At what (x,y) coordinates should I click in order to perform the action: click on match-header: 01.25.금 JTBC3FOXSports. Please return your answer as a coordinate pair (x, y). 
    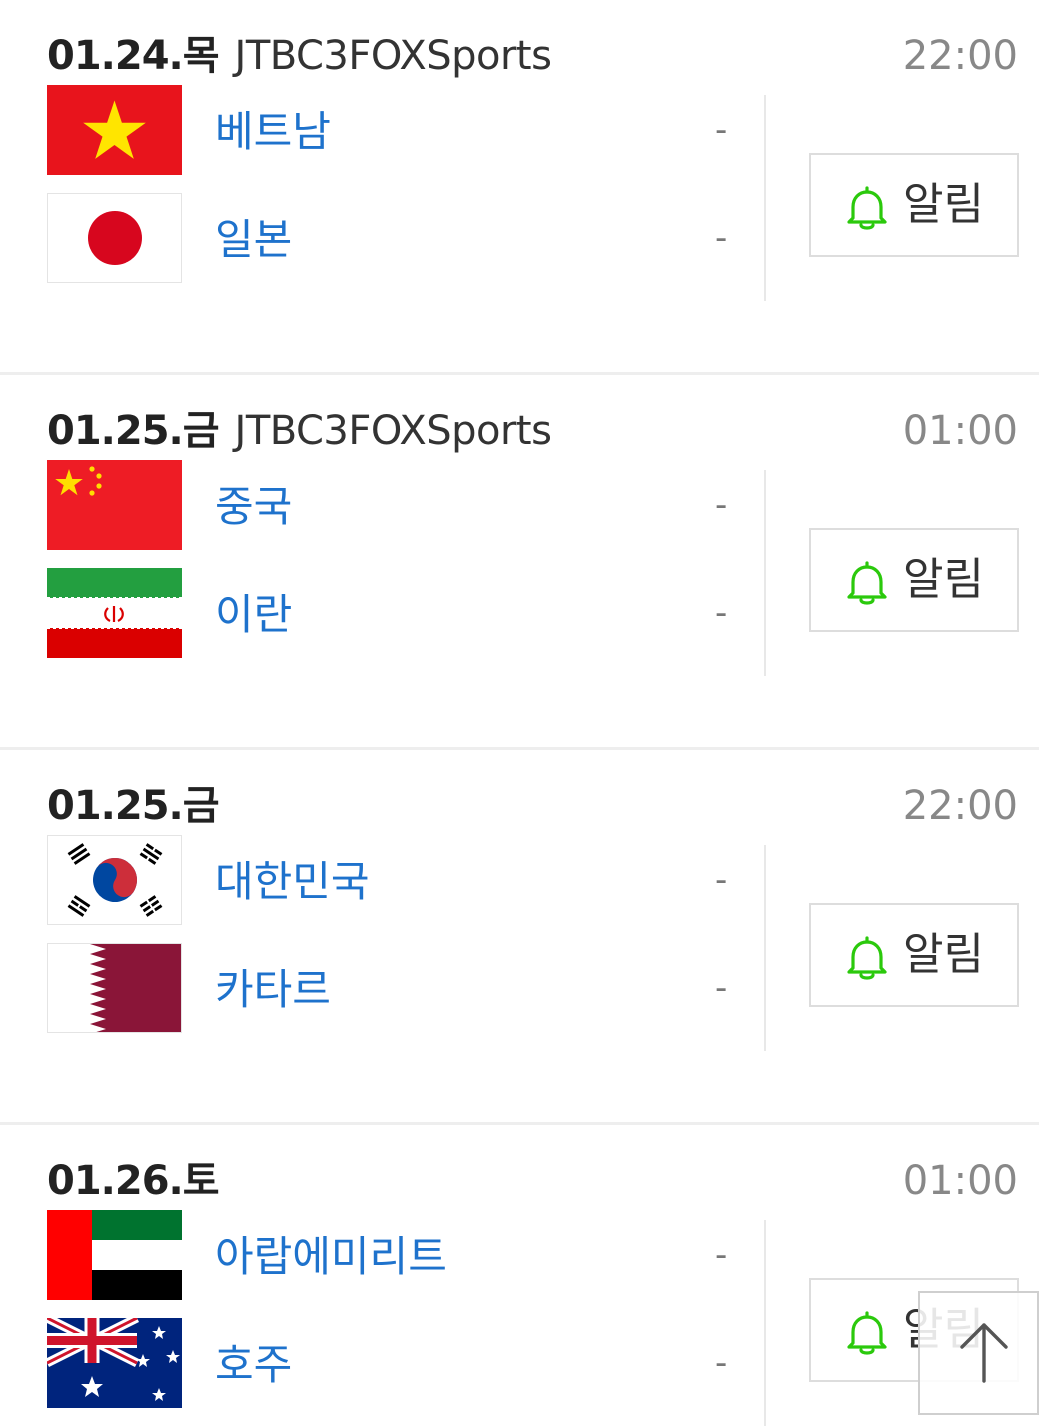
    Looking at the image, I should click on (299, 431).